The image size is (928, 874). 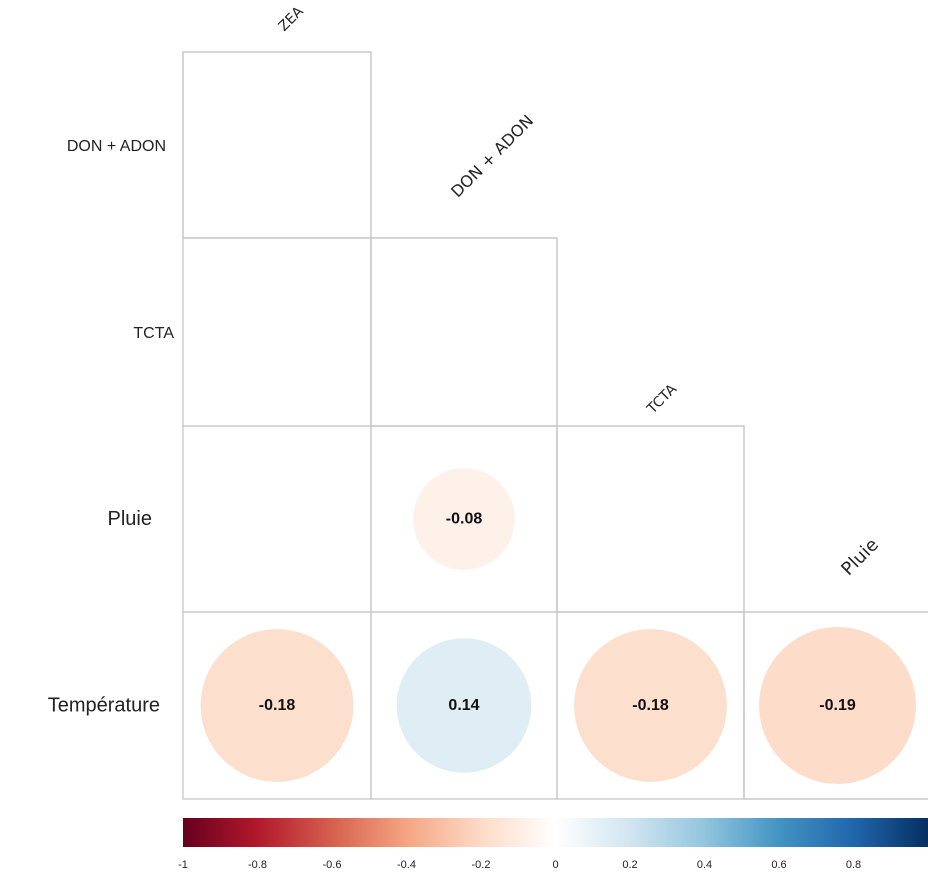 I want to click on correlation-value-label: -0.19, so click(x=837, y=705).